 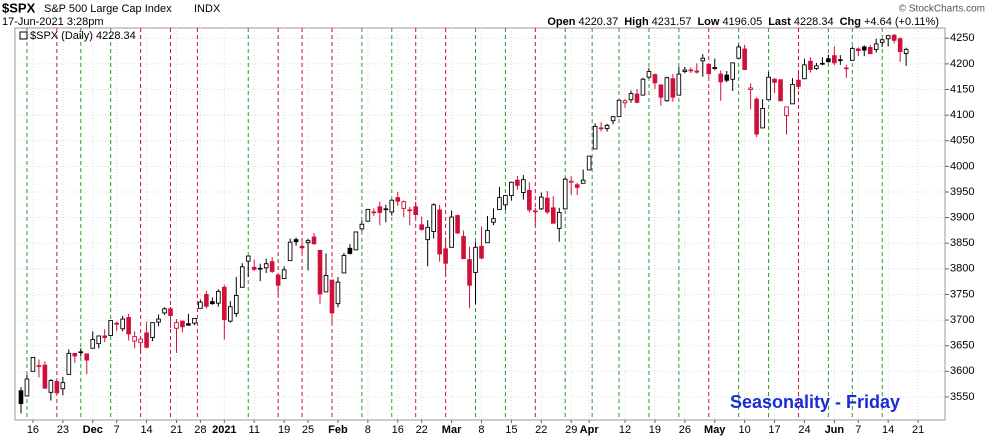 What do you see at coordinates (63, 430) in the screenshot?
I see `x-tick-label: 23` at bounding box center [63, 430].